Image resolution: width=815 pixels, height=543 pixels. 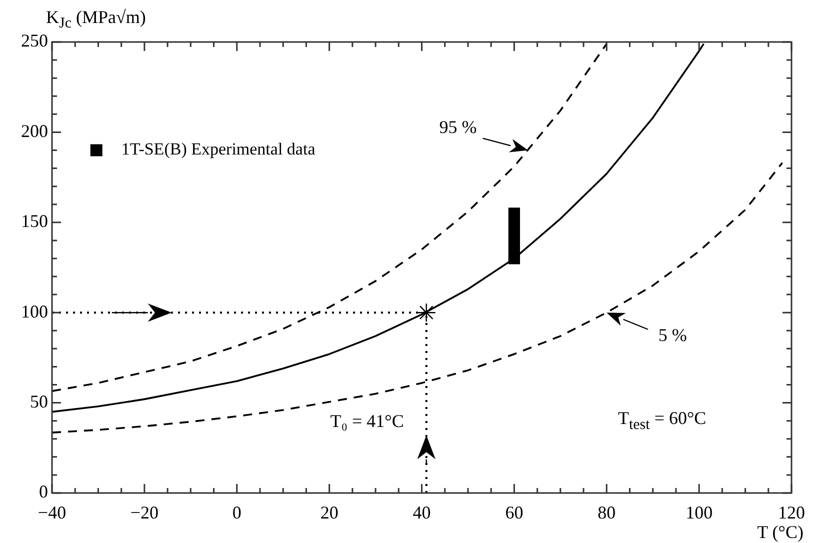 What do you see at coordinates (421, 512) in the screenshot?
I see `x-tick-label: 40` at bounding box center [421, 512].